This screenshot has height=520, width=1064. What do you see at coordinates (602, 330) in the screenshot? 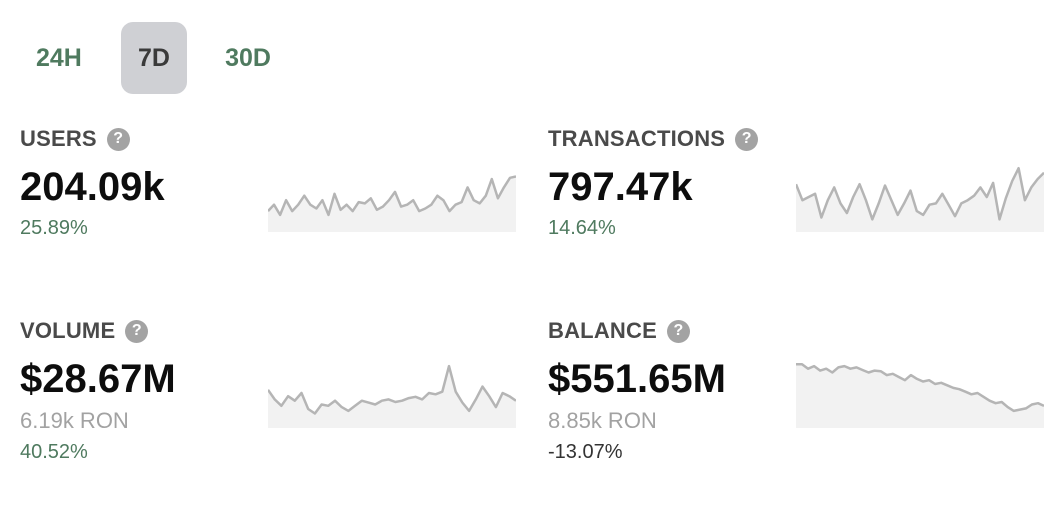
I see `metric-title-label: BALANCE` at bounding box center [602, 330].